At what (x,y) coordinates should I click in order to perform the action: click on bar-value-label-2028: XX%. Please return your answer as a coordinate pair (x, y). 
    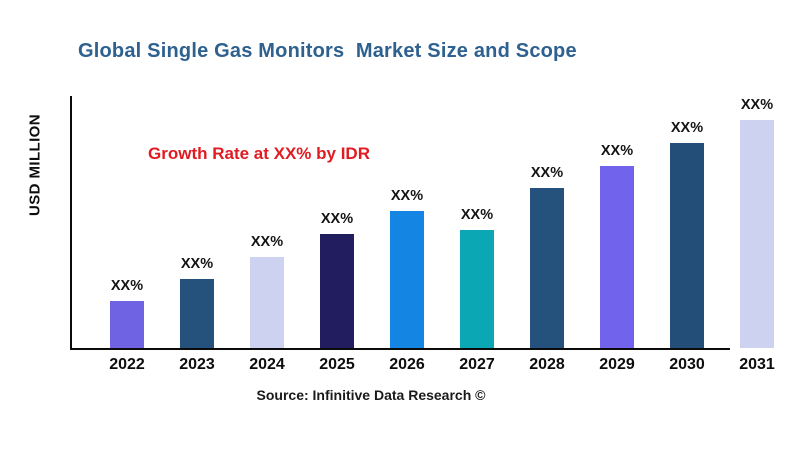
    Looking at the image, I should click on (547, 173).